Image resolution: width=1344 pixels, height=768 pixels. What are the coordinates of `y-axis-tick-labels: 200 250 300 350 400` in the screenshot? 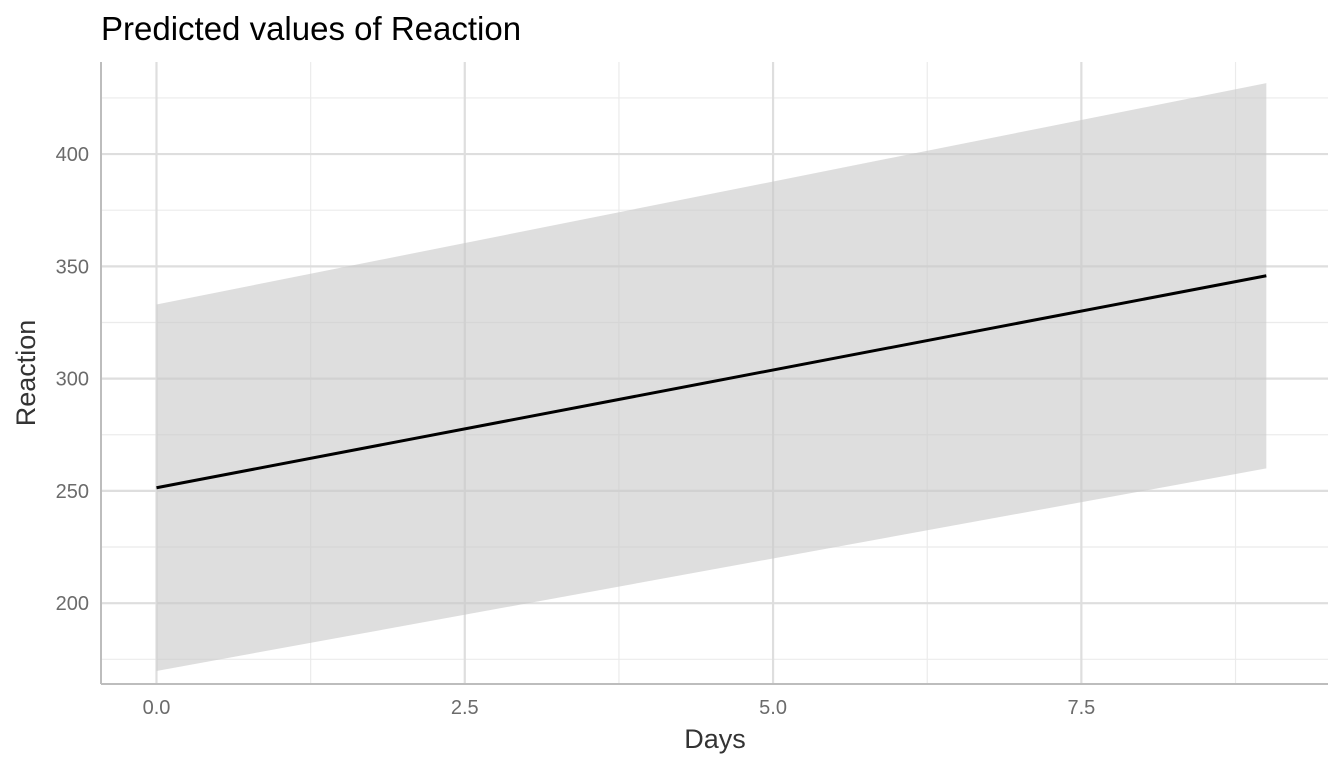 It's located at (72, 379).